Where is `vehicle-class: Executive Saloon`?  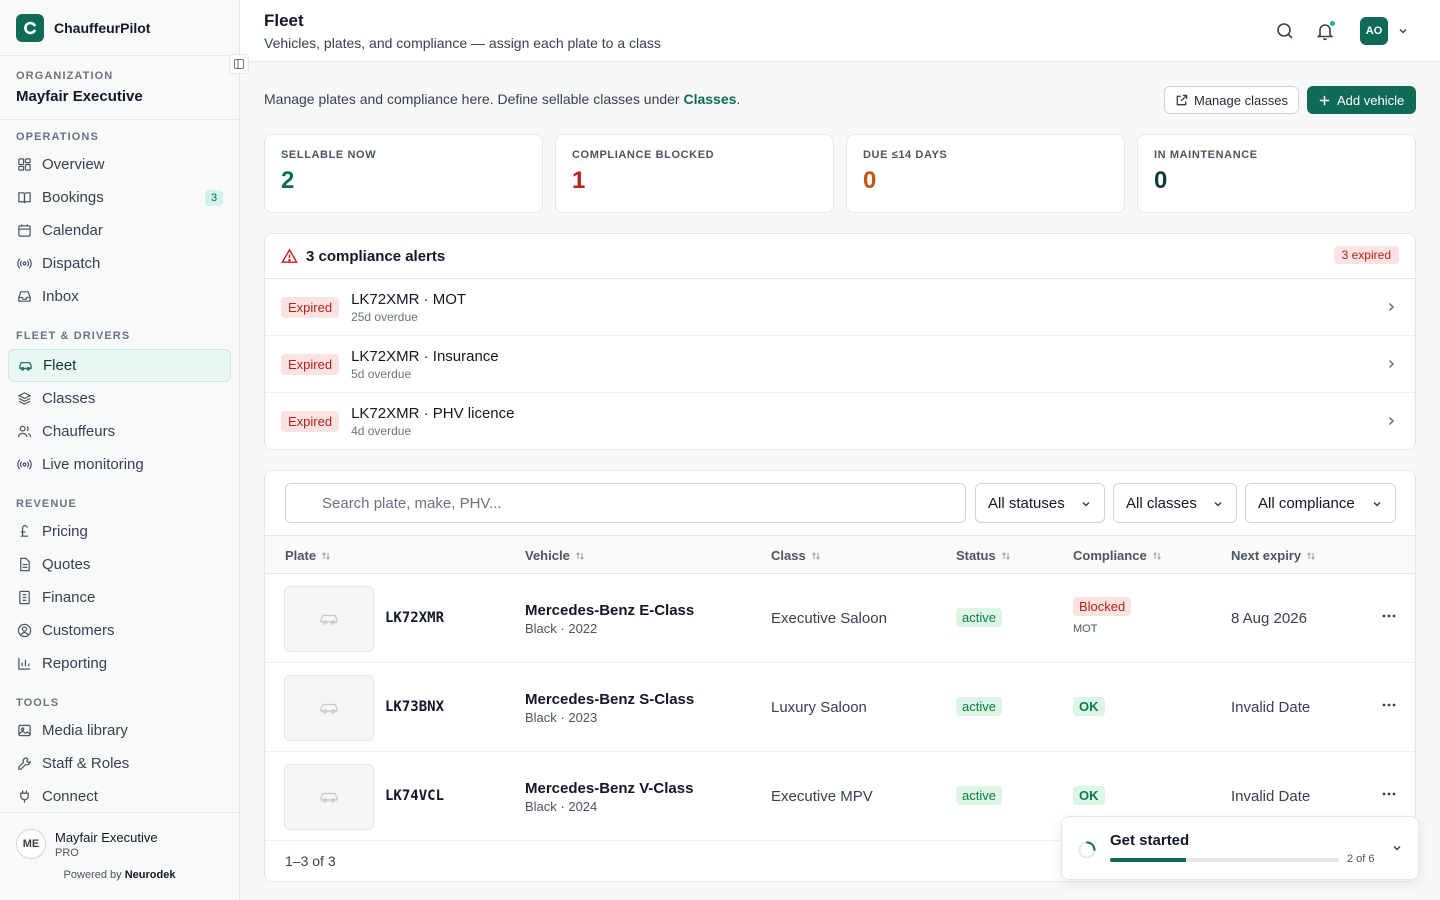 vehicle-class: Executive Saloon is located at coordinates (829, 618).